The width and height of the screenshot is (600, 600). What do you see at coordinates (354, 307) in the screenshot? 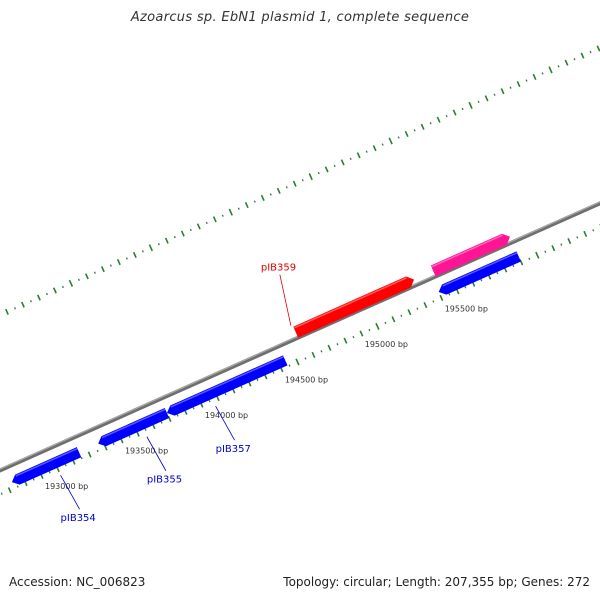
I see `gene-arrow-pIB359` at bounding box center [354, 307].